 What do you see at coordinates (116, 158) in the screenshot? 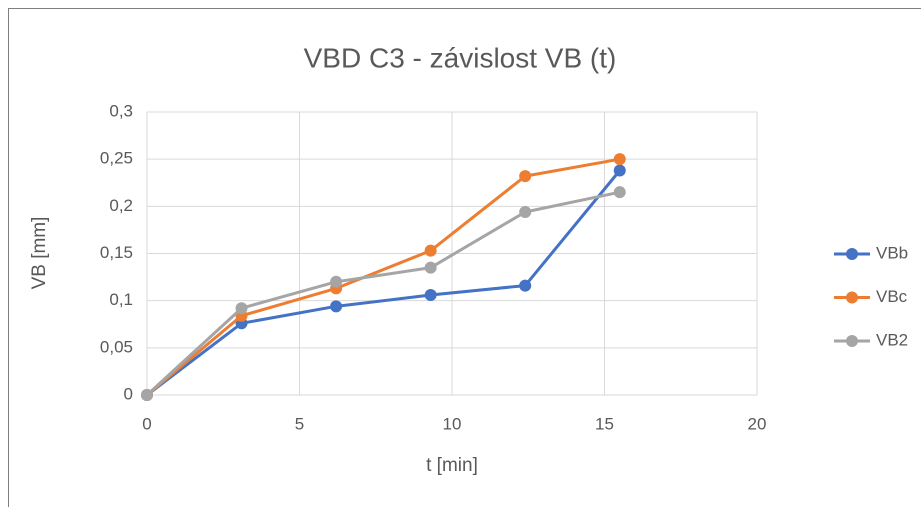
I see `y-tick-label: 0,25` at bounding box center [116, 158].